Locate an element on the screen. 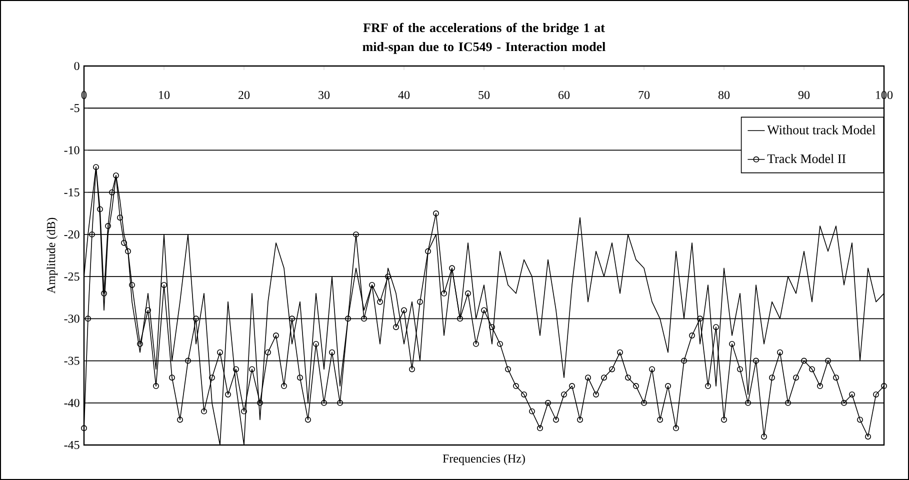 This screenshot has width=909, height=480. y-tick-label: -45 is located at coordinates (72, 445).